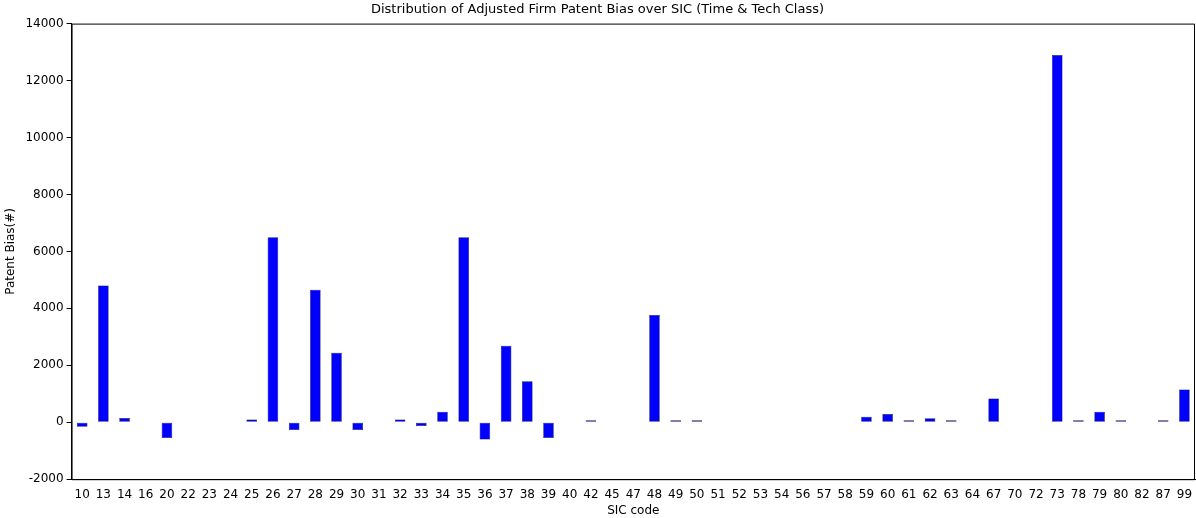  I want to click on x-axis-title: SIC code, so click(633, 509).